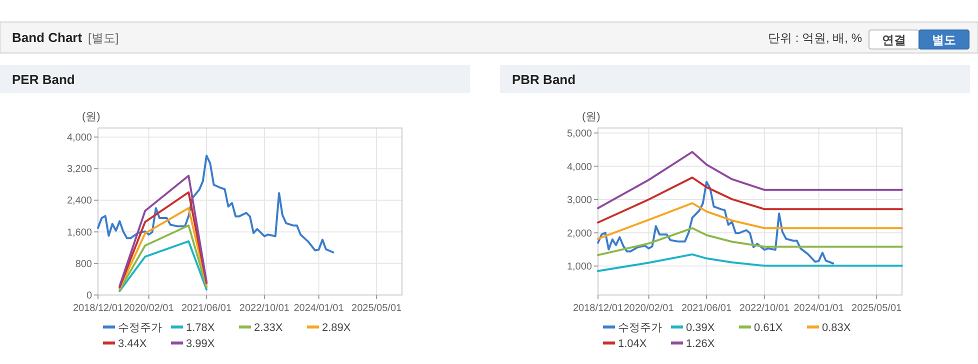 The height and width of the screenshot is (364, 978). What do you see at coordinates (701, 328) in the screenshot?
I see `legend-label: 0.39X` at bounding box center [701, 328].